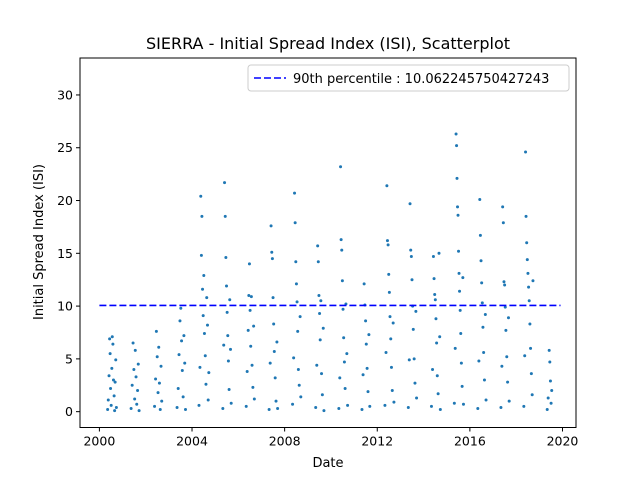 The image size is (640, 480). I want to click on x-axis-title: Date, so click(327, 463).